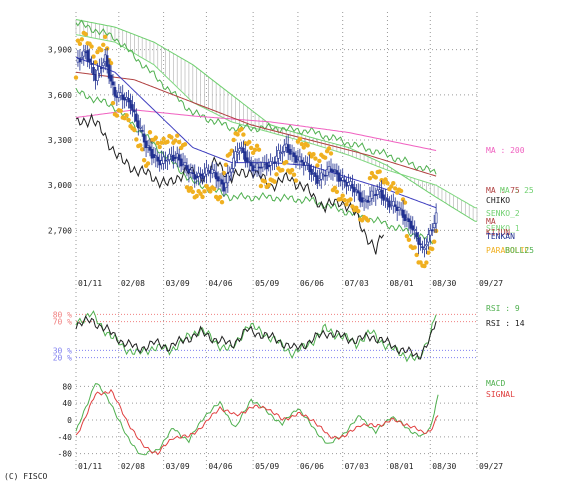 This screenshot has width=563, height=491. I want to click on legend-rsi9: RSI : 9, so click(503, 308).